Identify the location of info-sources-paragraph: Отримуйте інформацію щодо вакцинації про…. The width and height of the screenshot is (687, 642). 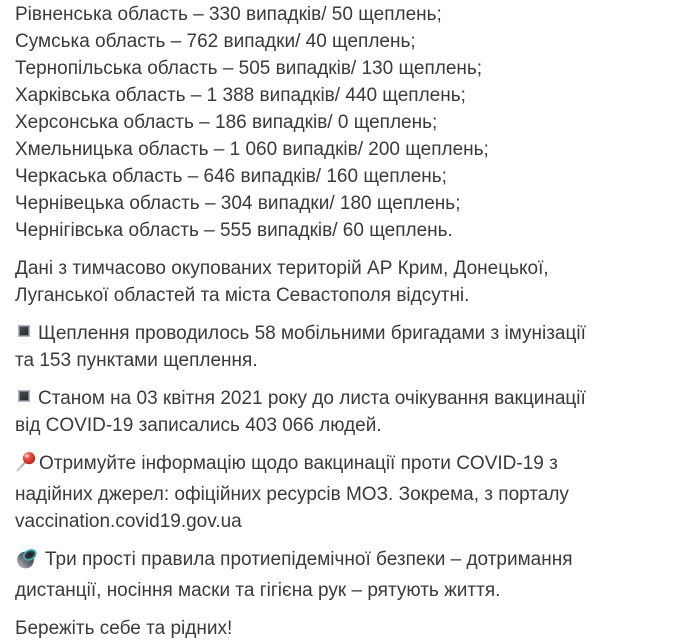
(344, 492).